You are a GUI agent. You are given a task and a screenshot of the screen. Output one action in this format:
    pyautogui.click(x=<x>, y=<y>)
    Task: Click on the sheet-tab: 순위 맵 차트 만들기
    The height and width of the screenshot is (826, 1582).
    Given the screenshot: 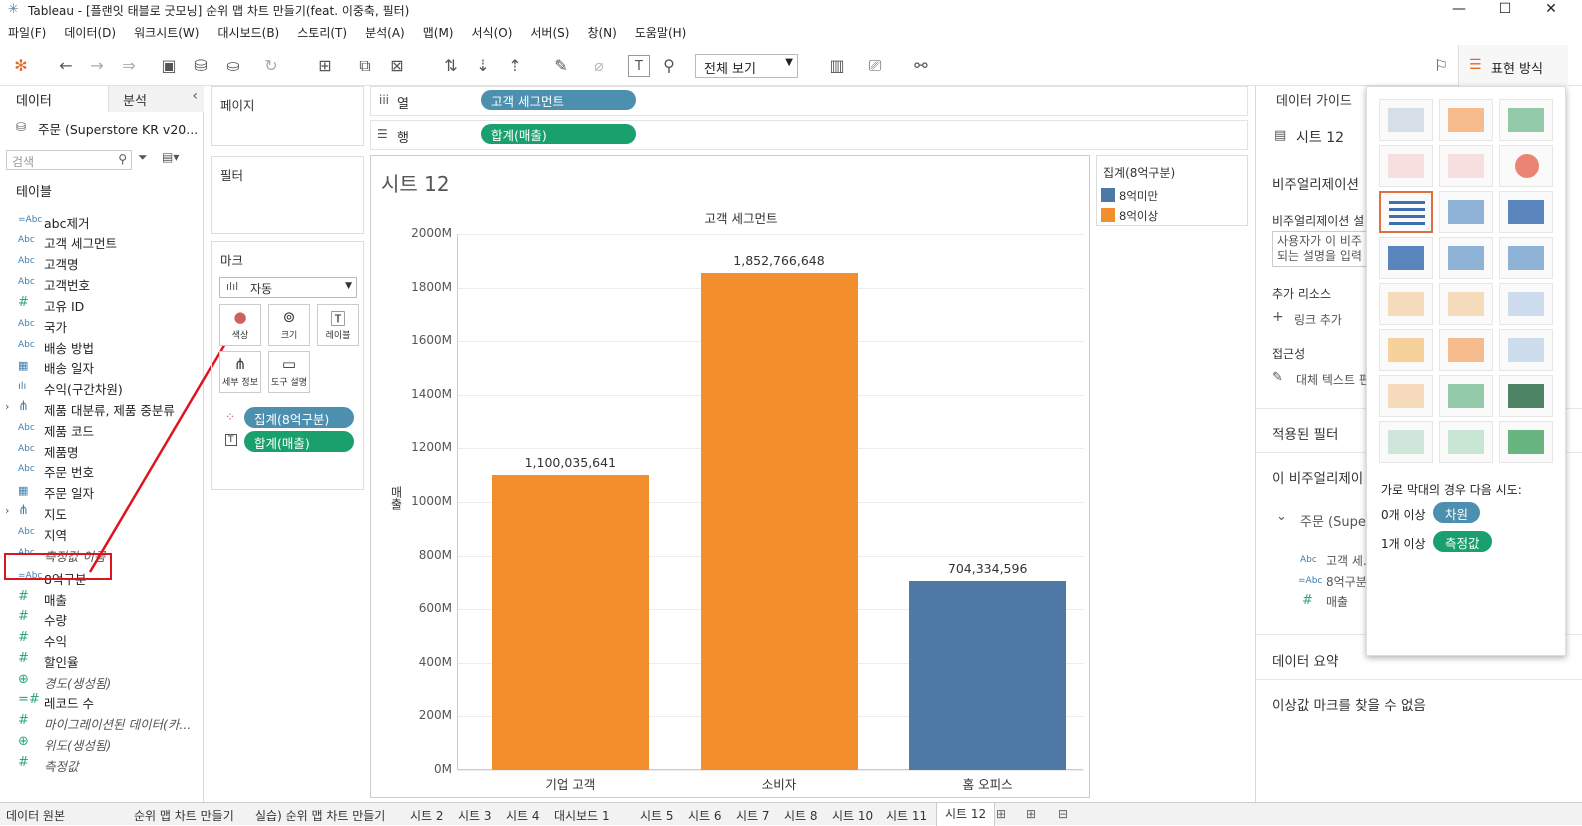 What is the action you would take?
    pyautogui.click(x=184, y=816)
    